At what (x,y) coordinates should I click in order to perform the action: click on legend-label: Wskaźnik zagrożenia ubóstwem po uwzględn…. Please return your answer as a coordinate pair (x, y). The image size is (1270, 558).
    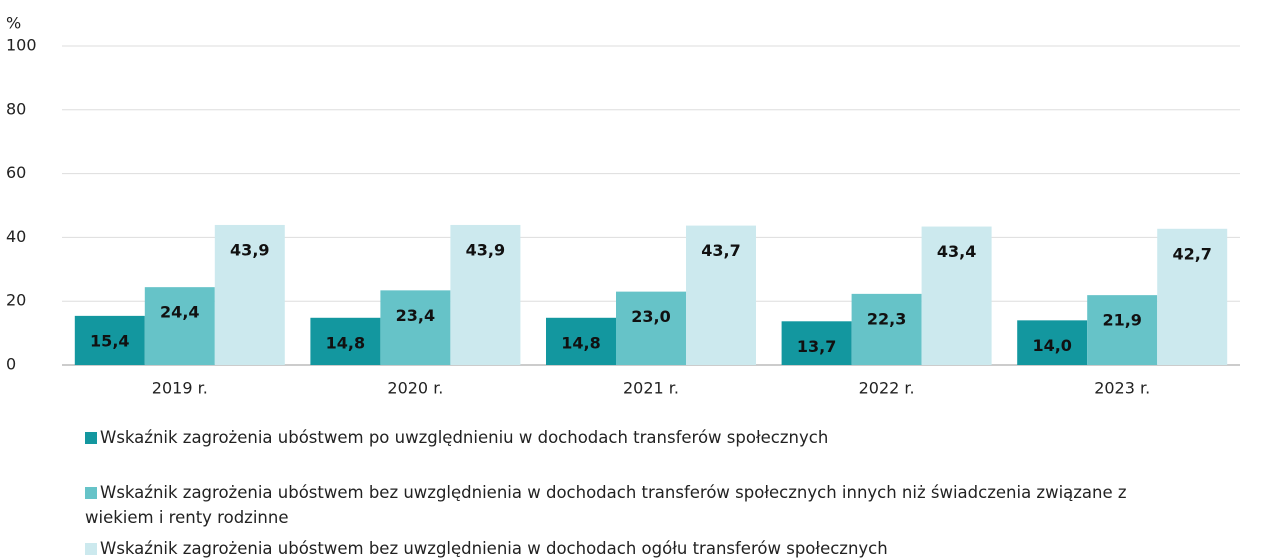
    Looking at the image, I should click on (464, 437).